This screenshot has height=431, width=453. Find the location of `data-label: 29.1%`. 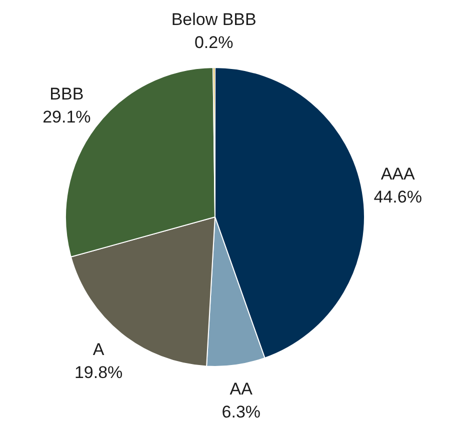

data-label: 29.1% is located at coordinates (66, 116).